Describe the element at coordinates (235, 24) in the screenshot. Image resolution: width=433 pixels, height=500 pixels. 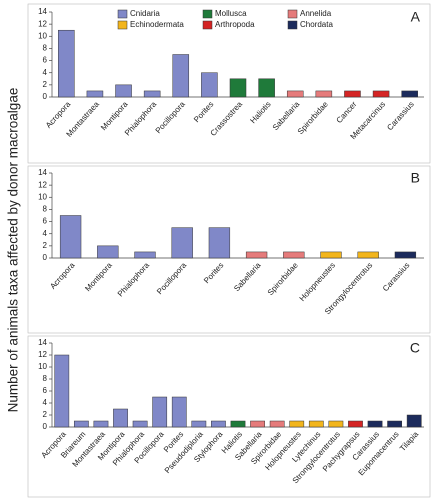
I see `legend-label: Arthropoda` at that location.